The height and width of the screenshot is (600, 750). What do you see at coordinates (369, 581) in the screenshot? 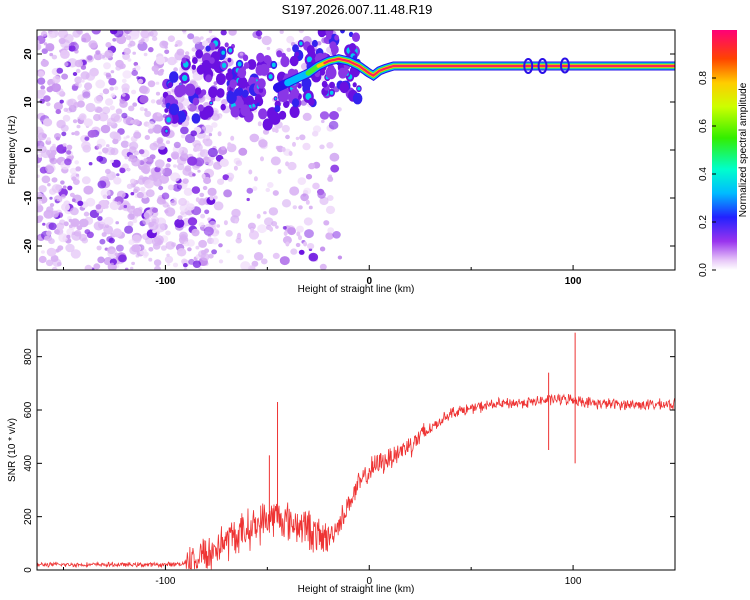
I see `x-tick-label: 0` at bounding box center [369, 581].